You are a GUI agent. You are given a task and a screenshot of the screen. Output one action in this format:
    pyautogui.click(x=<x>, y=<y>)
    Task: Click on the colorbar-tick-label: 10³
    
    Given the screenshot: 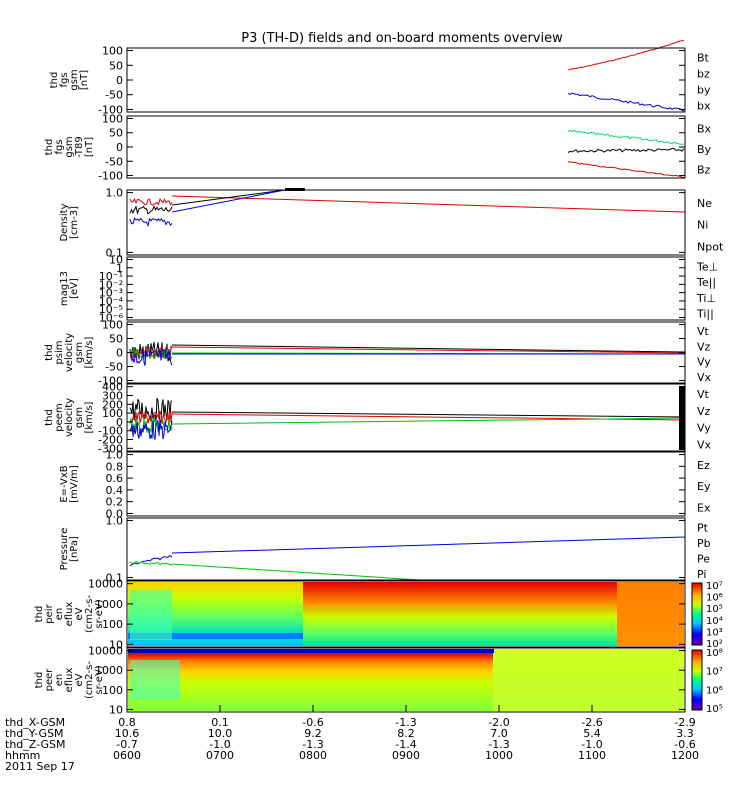 What is the action you would take?
    pyautogui.click(x=714, y=632)
    